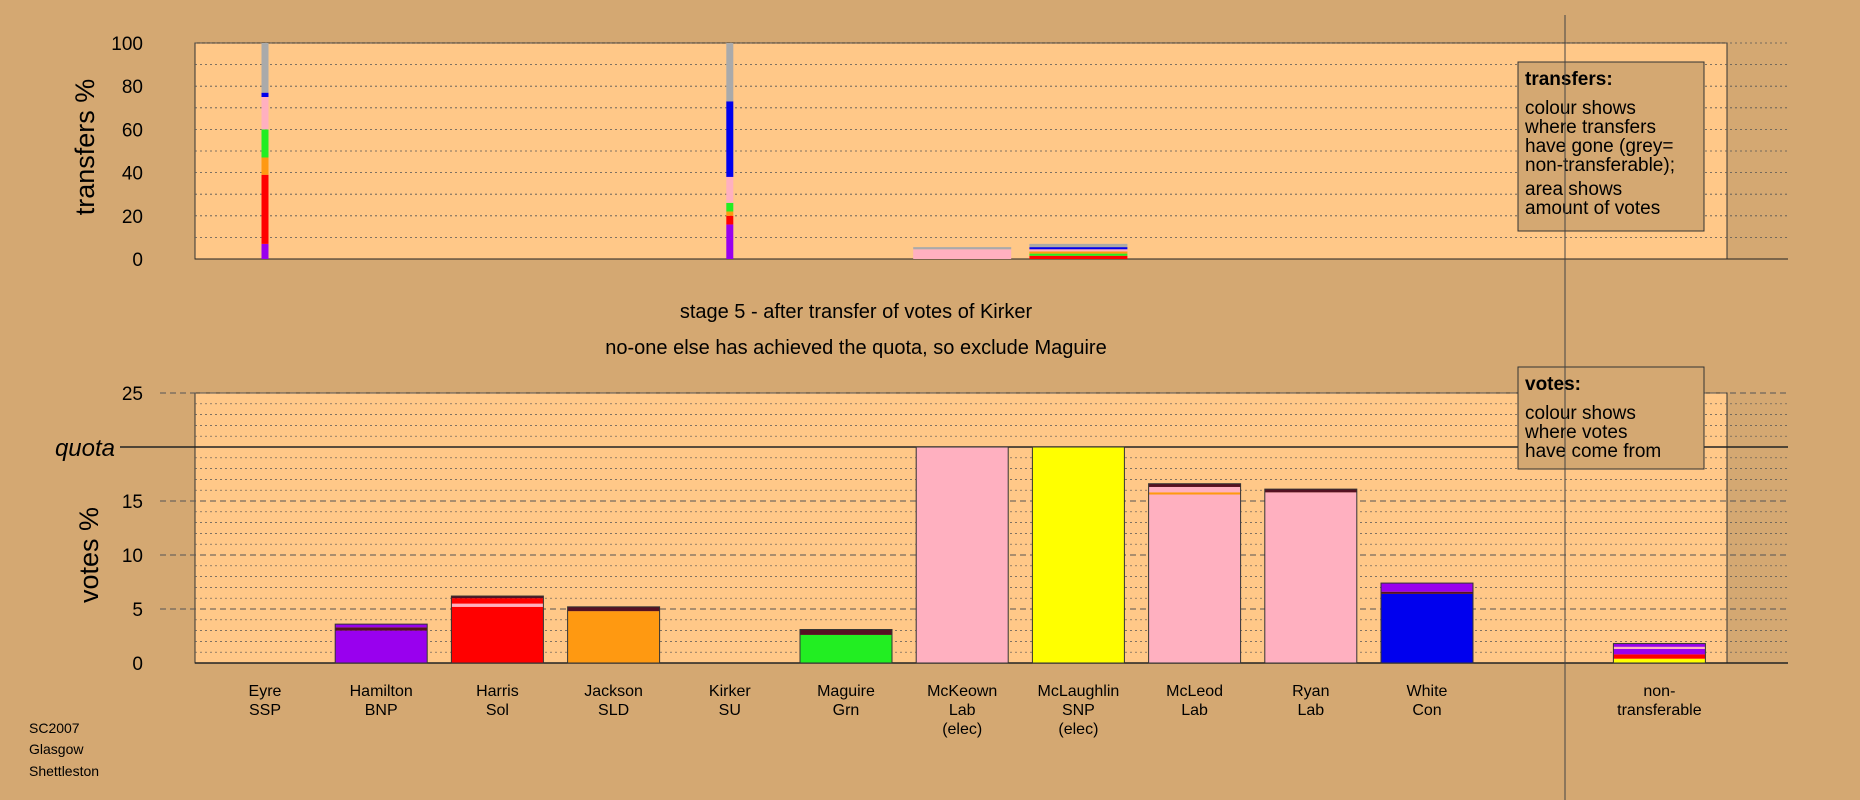 The image size is (1860, 800). Describe the element at coordinates (1659, 710) in the screenshot. I see `non-transferable-label-line: transferable` at that location.